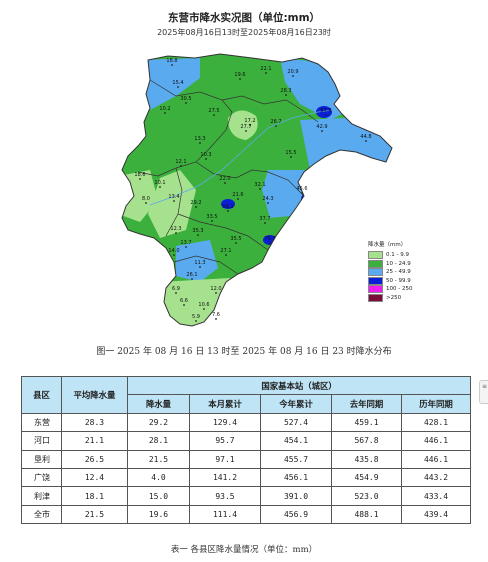 This screenshot has width=488, height=562. Describe the element at coordinates (296, 477) in the screenshot. I see `table-cell: 456.1` at that location.